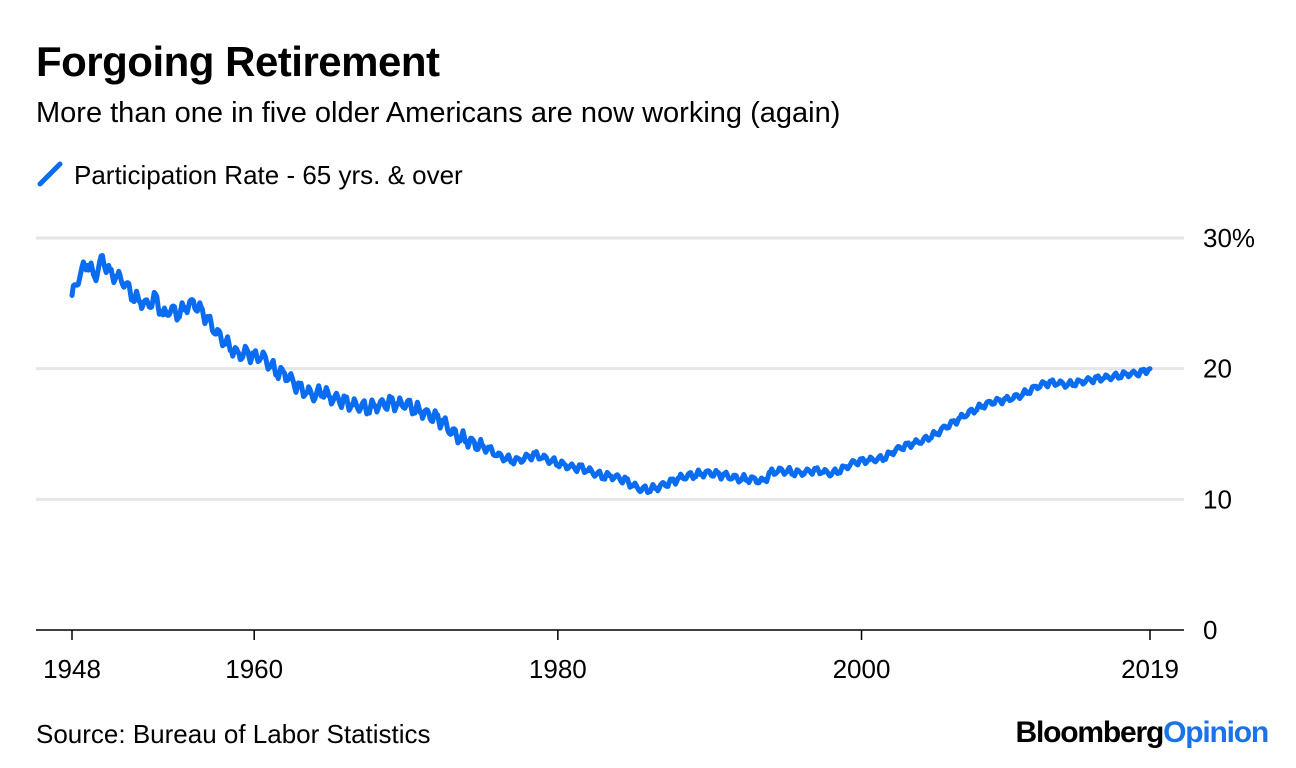  Describe the element at coordinates (72, 669) in the screenshot. I see `x-tick-label: 1948` at that location.